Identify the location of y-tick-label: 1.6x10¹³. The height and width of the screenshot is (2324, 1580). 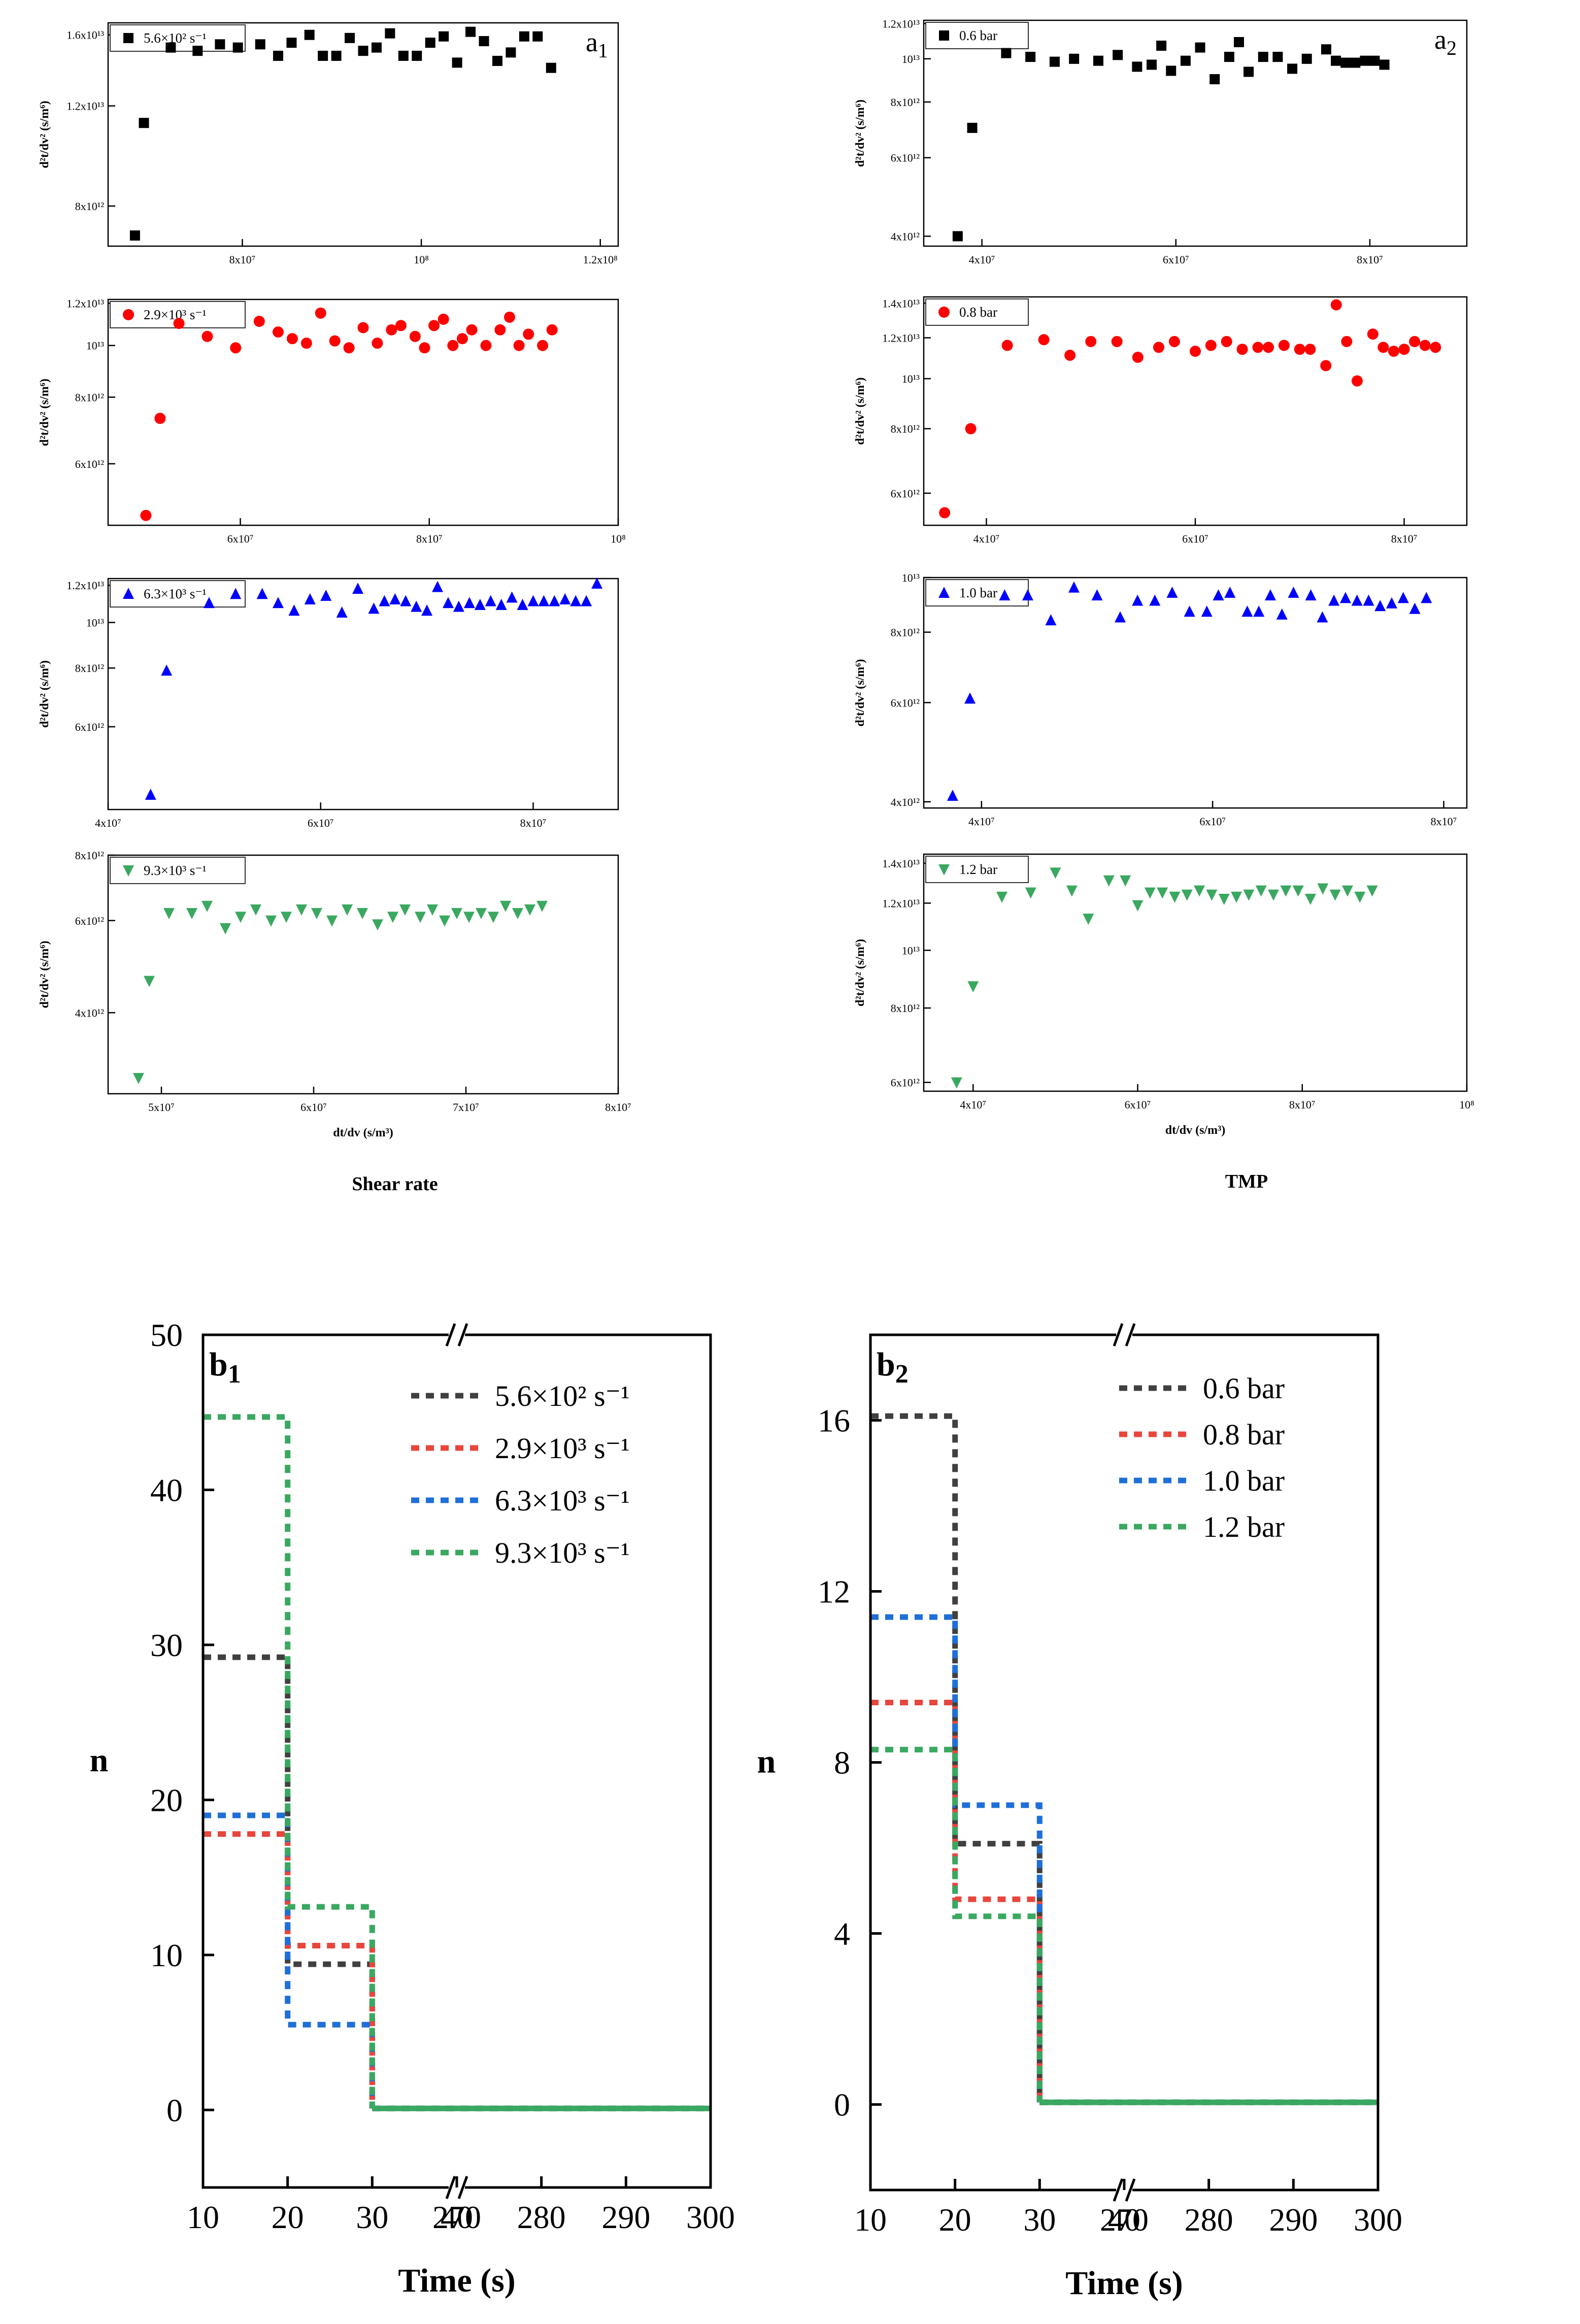
(85, 35).